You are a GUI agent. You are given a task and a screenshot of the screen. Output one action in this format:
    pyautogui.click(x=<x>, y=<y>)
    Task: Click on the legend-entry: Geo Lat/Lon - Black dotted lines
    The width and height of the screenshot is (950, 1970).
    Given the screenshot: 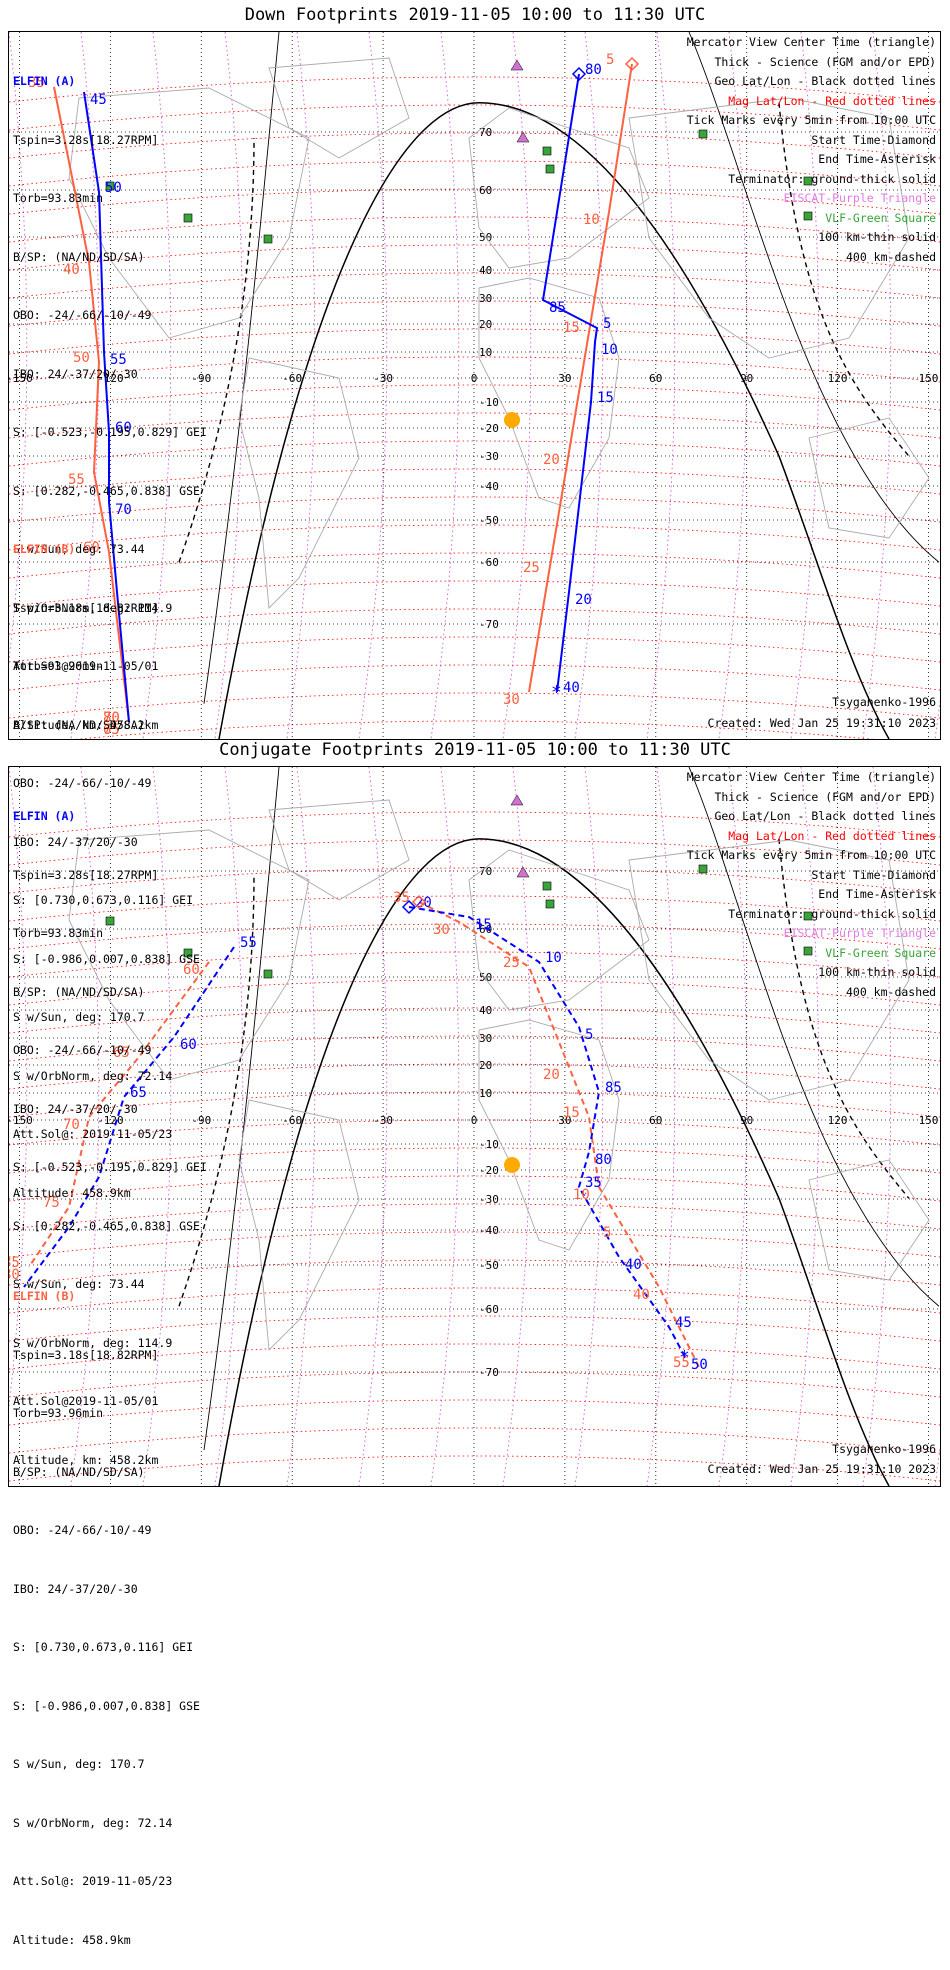 What is the action you would take?
    pyautogui.click(x=825, y=816)
    